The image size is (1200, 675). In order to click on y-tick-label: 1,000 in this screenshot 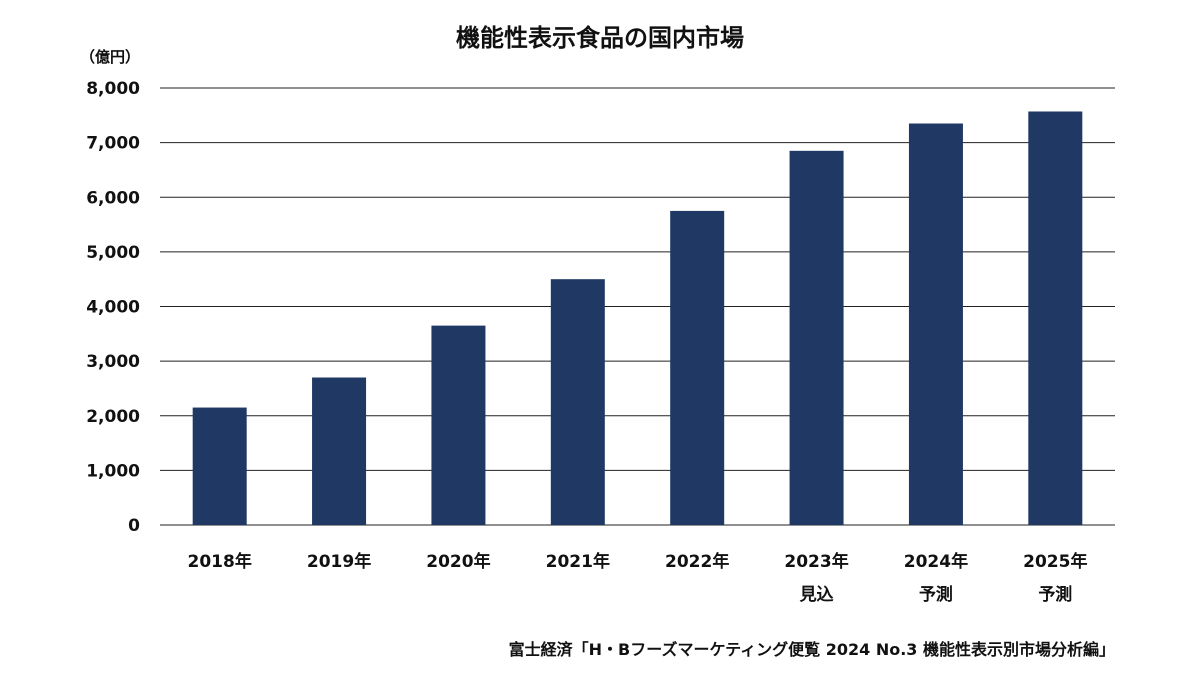, I will do `click(113, 471)`.